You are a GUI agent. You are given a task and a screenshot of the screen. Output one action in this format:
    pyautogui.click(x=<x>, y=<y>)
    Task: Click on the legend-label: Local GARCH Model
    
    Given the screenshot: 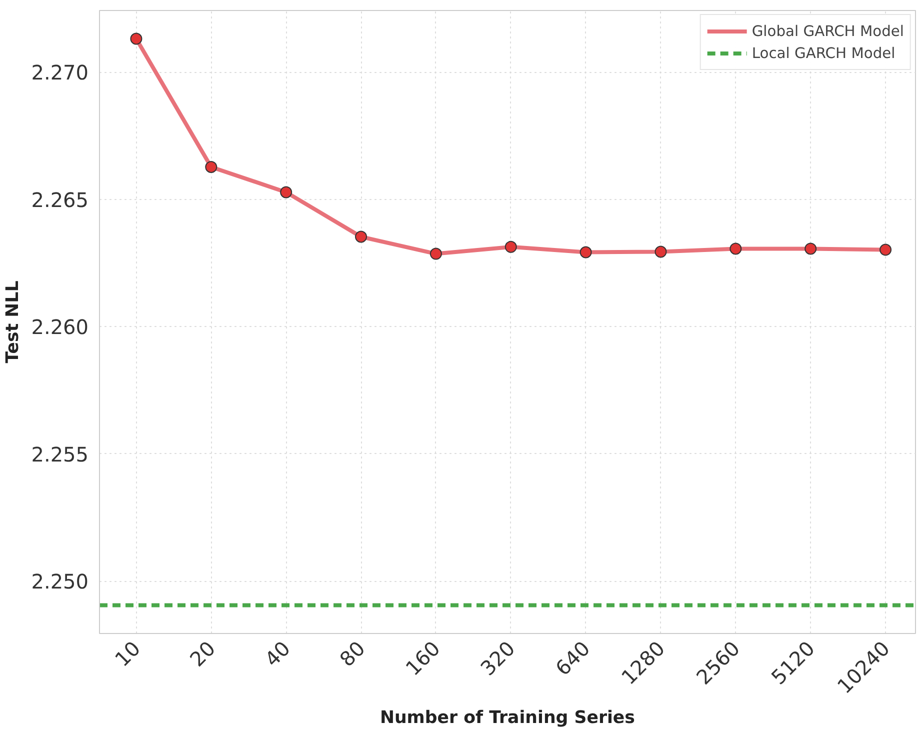 What is the action you would take?
    pyautogui.click(x=824, y=53)
    